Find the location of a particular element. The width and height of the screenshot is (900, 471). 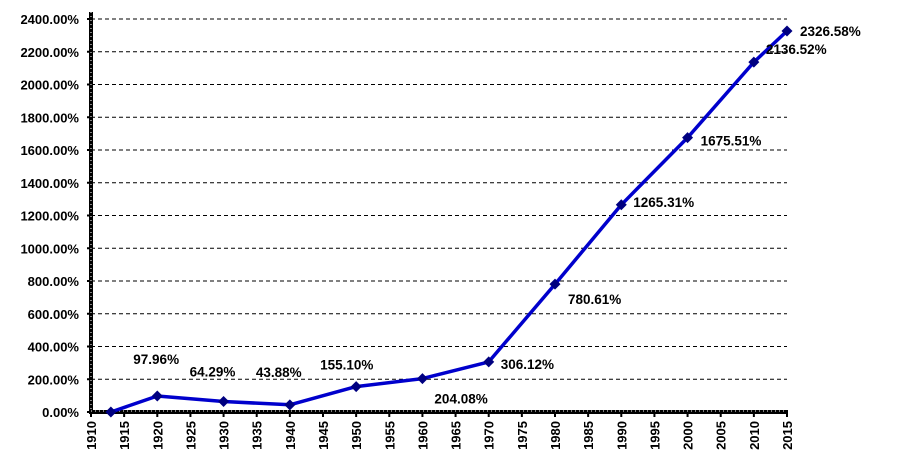

x-tick-label: 1950 is located at coordinates (356, 435).